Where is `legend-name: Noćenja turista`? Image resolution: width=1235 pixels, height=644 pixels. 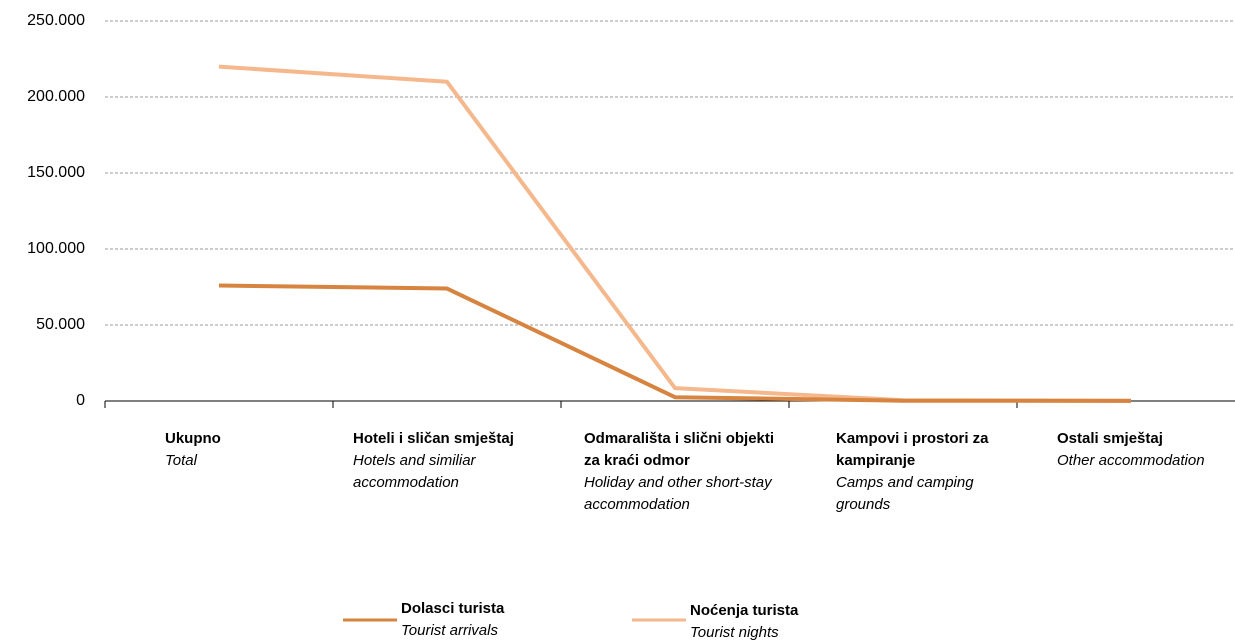 legend-name: Noćenja turista is located at coordinates (744, 610).